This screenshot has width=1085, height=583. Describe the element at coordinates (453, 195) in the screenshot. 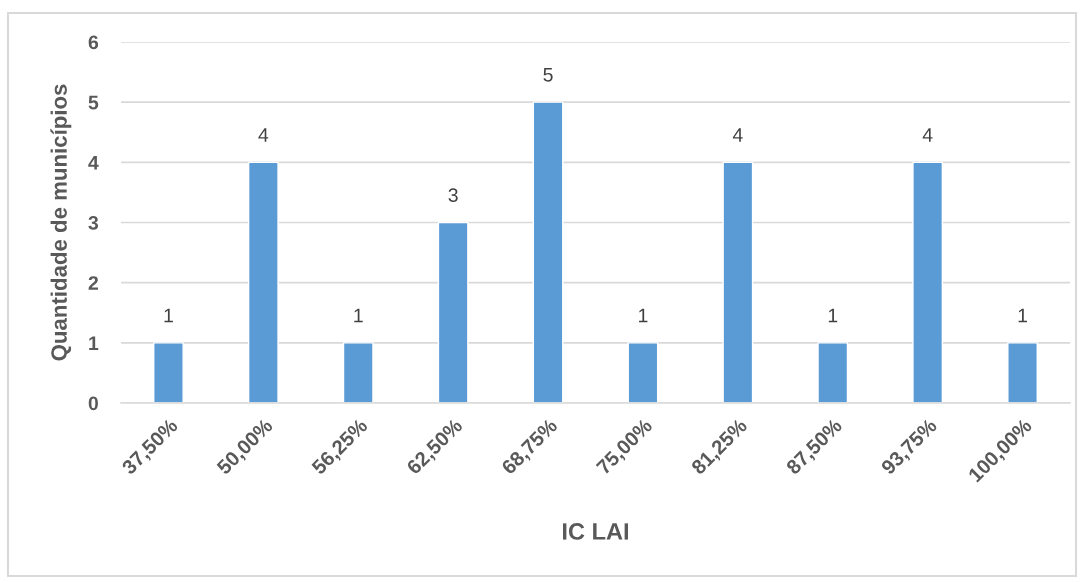

I see `data-label: 3` at that location.